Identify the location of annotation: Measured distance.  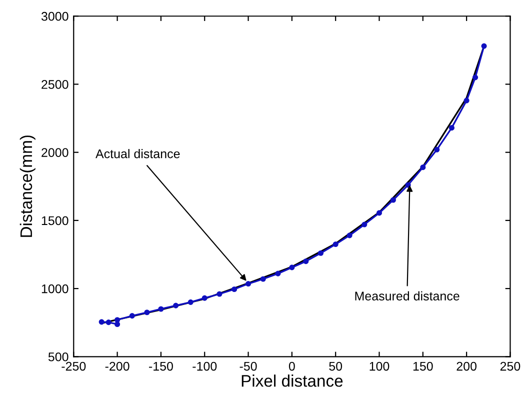
(407, 295).